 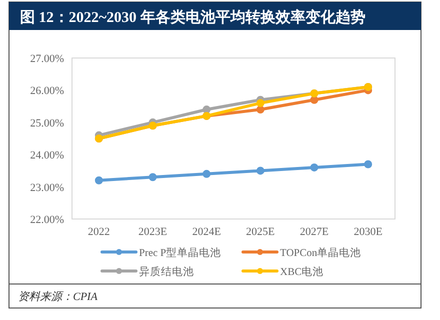 I want to click on y-tick-label: 27.00%, so click(x=47, y=59).